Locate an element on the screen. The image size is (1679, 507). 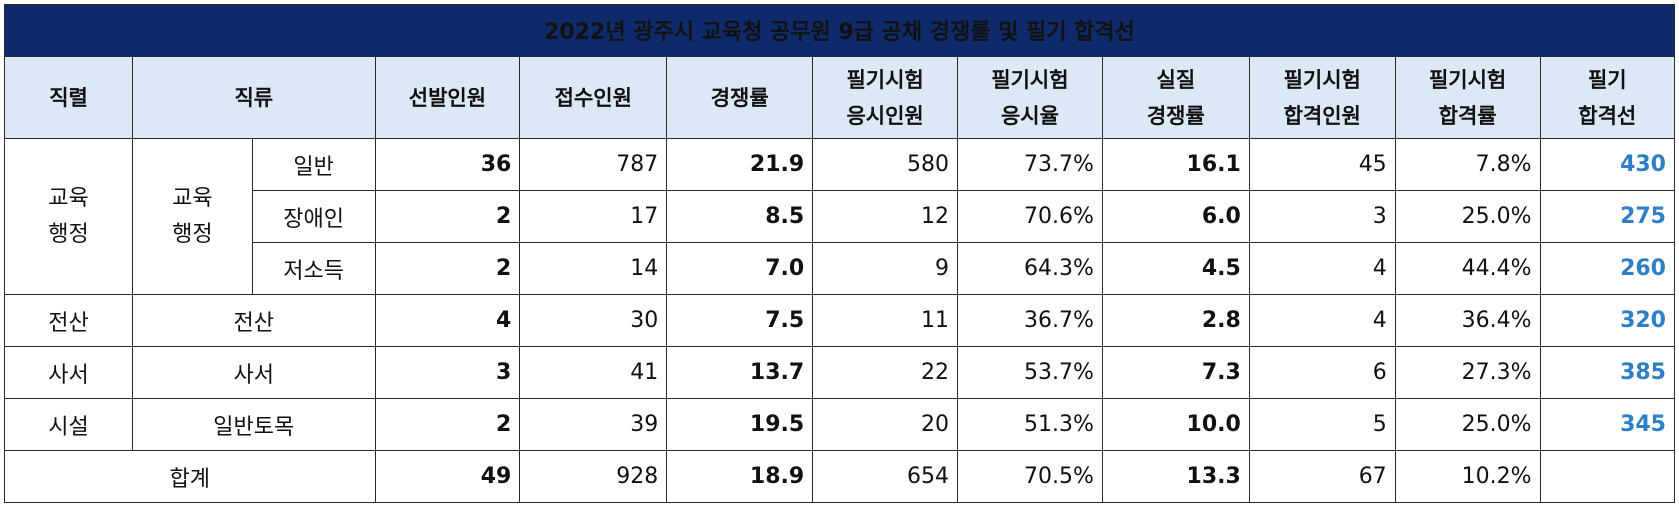
cell-jeopsu: 39 is located at coordinates (593, 425).